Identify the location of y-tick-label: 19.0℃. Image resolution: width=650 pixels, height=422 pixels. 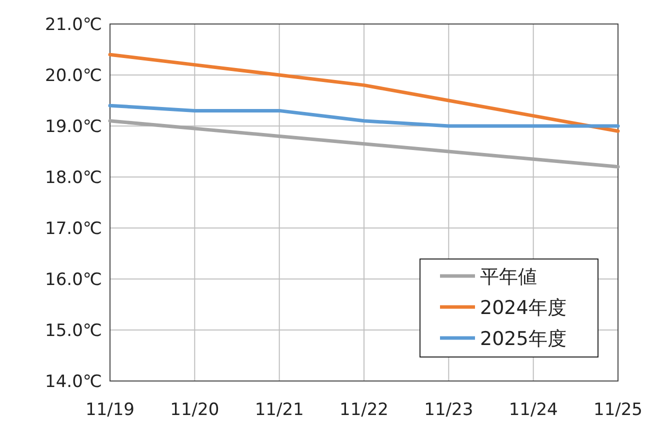
(73, 127).